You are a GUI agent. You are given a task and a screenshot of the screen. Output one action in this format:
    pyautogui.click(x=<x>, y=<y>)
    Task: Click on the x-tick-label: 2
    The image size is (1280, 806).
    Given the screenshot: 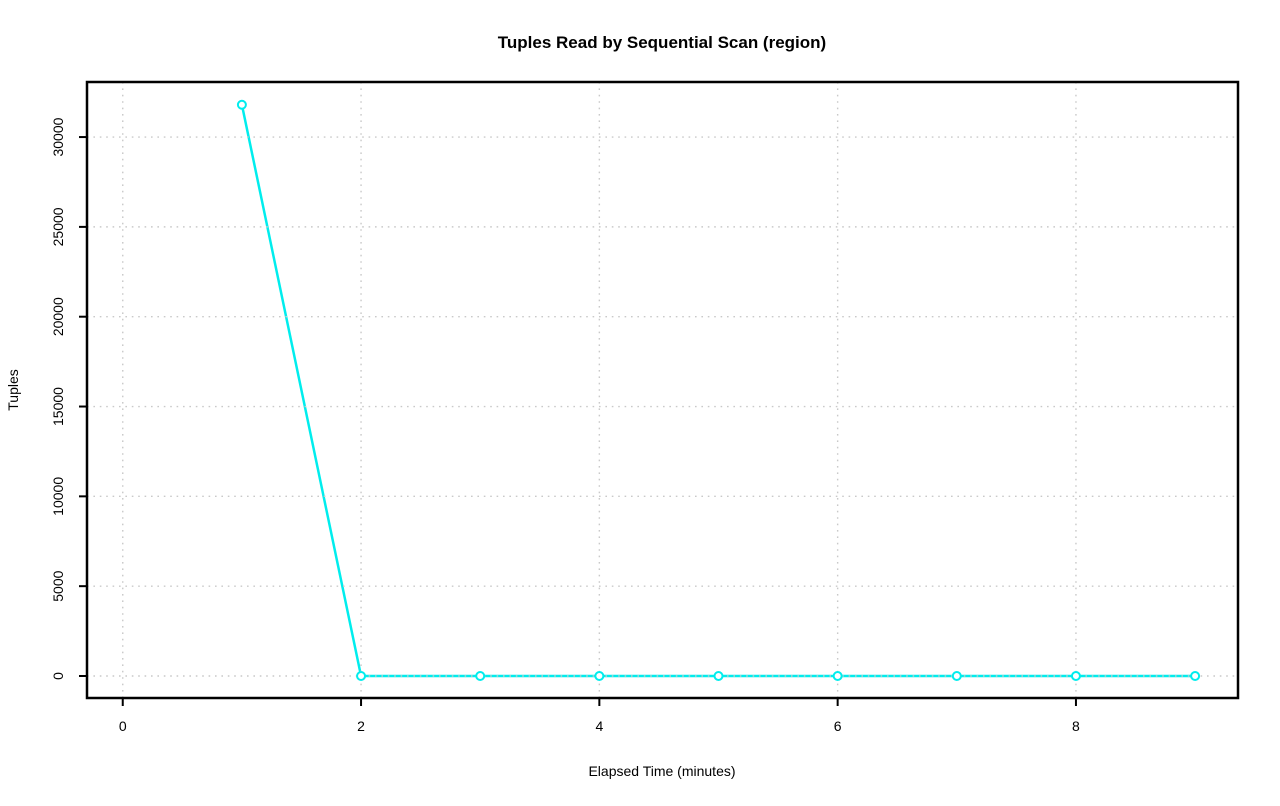 What is the action you would take?
    pyautogui.click(x=361, y=726)
    